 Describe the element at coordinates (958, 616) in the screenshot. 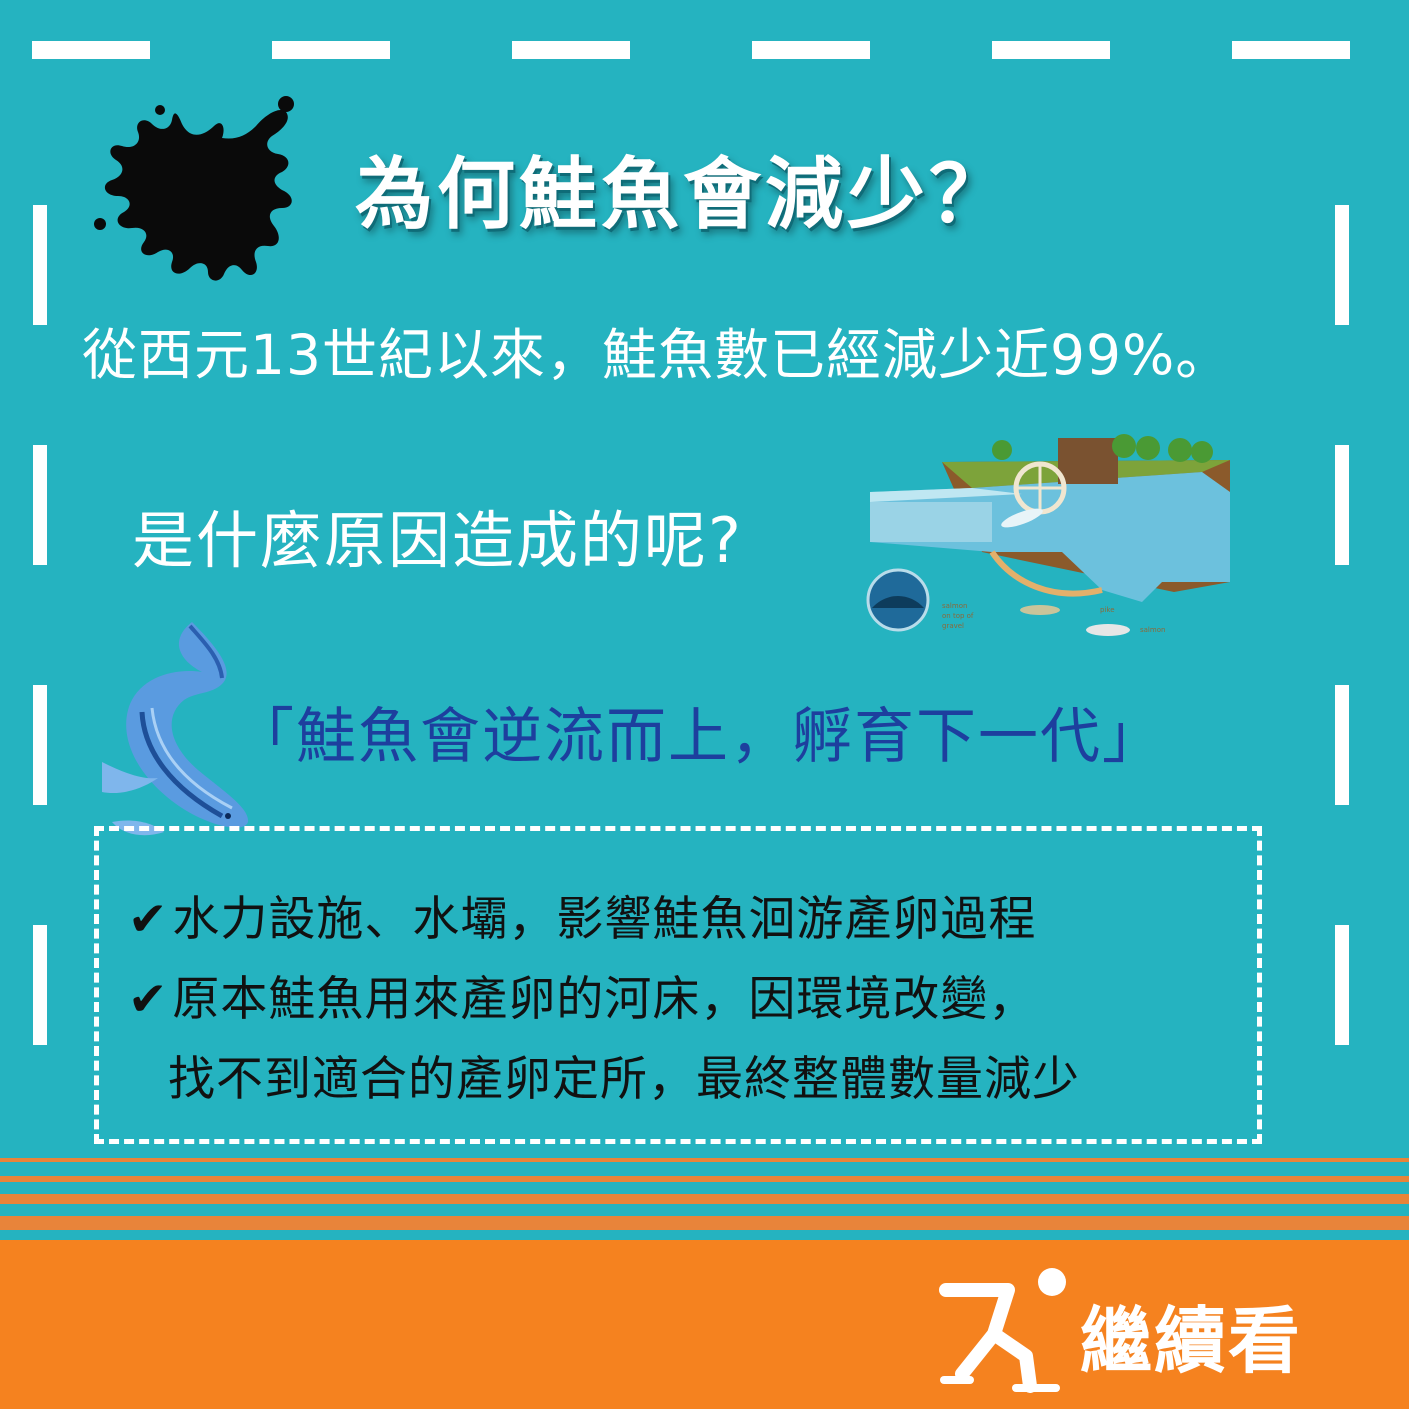

I see `svg-text: on top of` at that location.